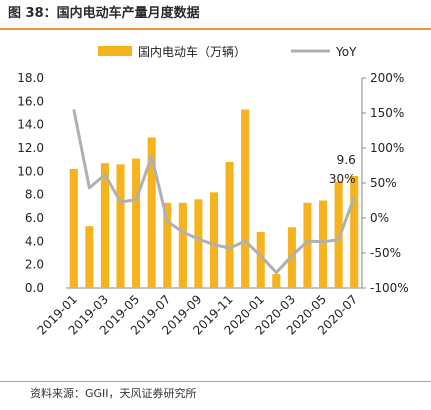 The width and height of the screenshot is (431, 410). I want to click on data-labels: 9.630%, so click(342, 169).